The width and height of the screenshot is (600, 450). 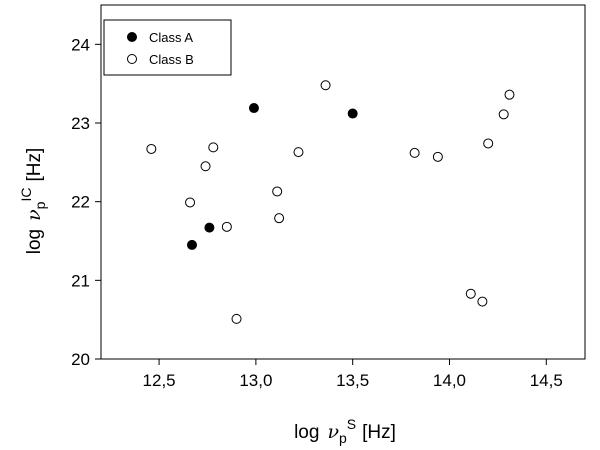 I want to click on y-axis-label-unit: [Hz], so click(x=34, y=165).